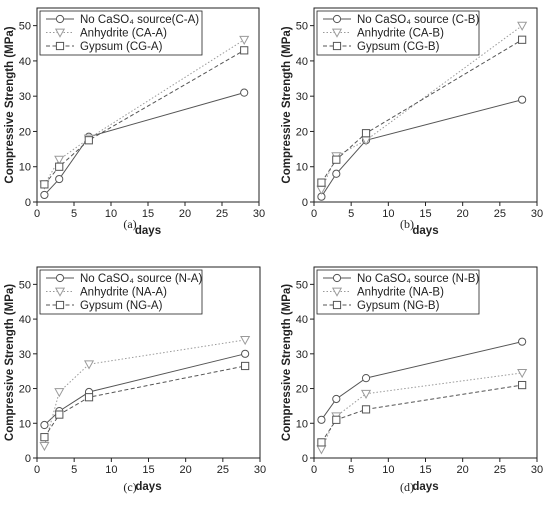  What do you see at coordinates (305, 459) in the screenshot?
I see `y-tick-label: 0` at bounding box center [305, 459].